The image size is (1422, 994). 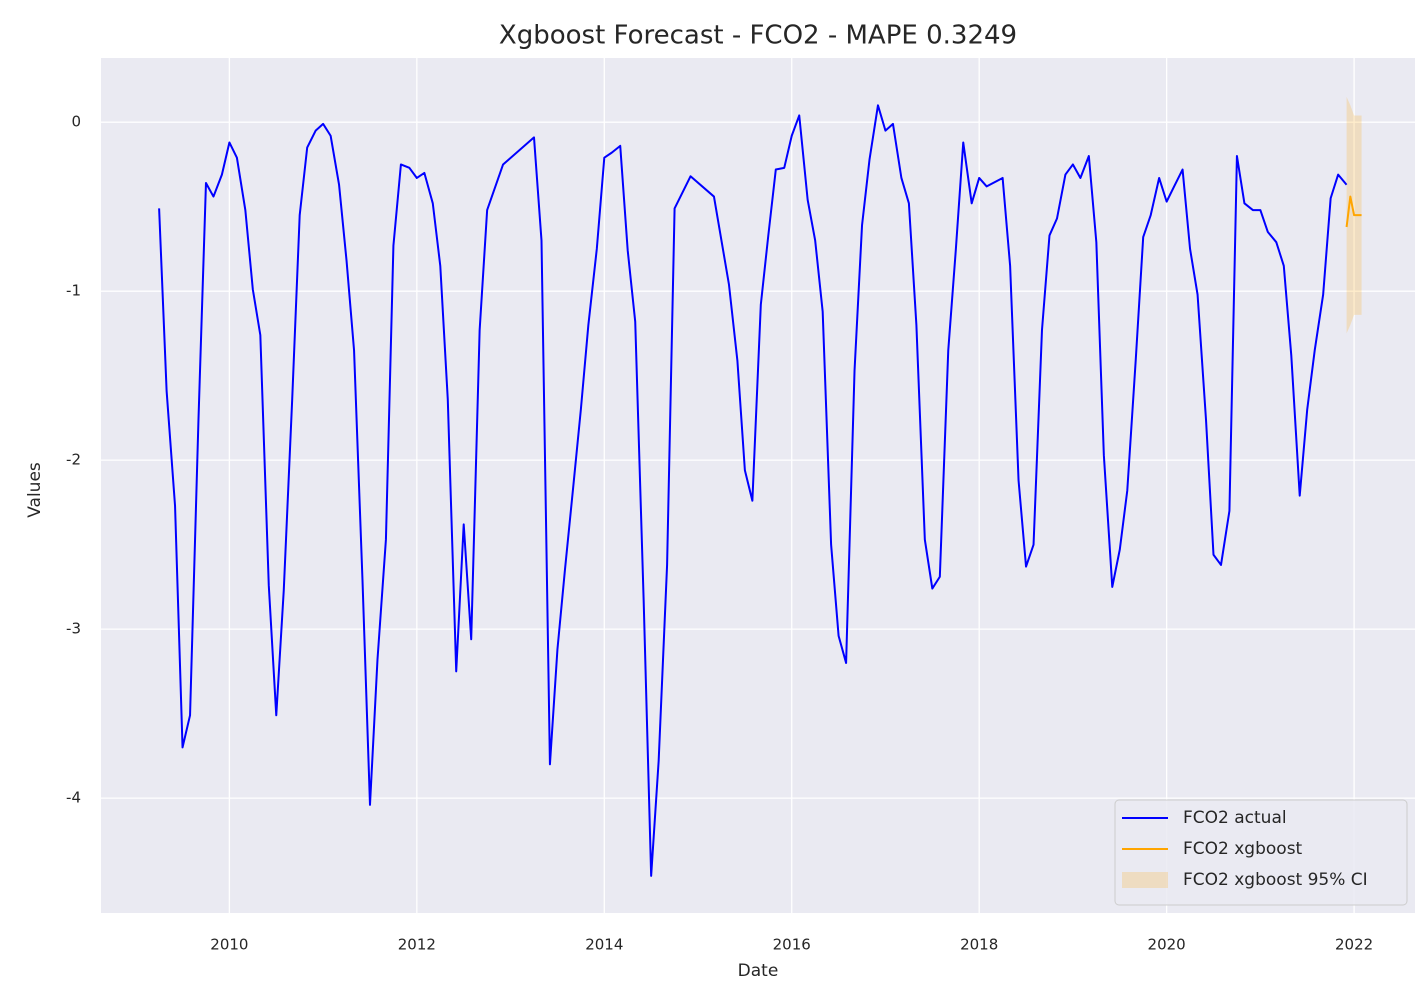 I want to click on x-tick-label: 2014, so click(x=604, y=945).